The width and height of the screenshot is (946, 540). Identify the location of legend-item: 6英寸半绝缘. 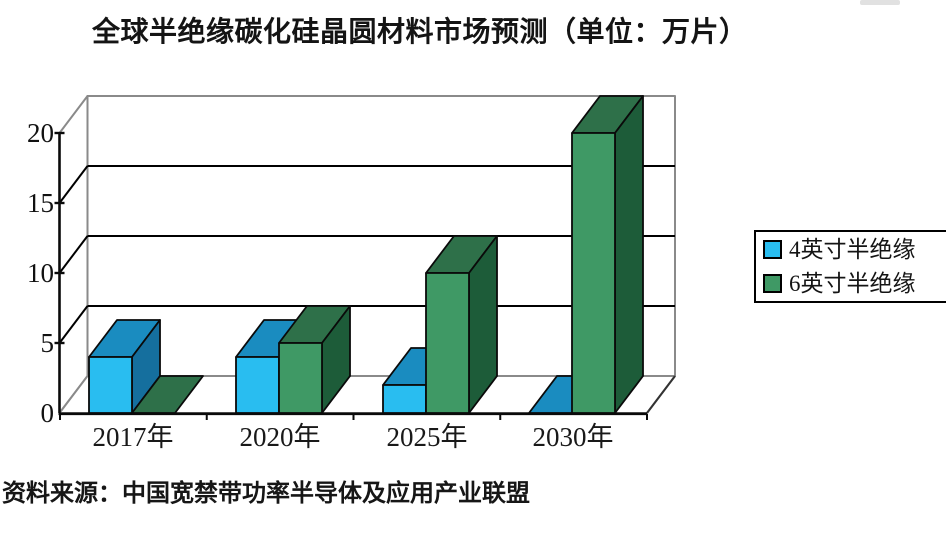
(854, 283).